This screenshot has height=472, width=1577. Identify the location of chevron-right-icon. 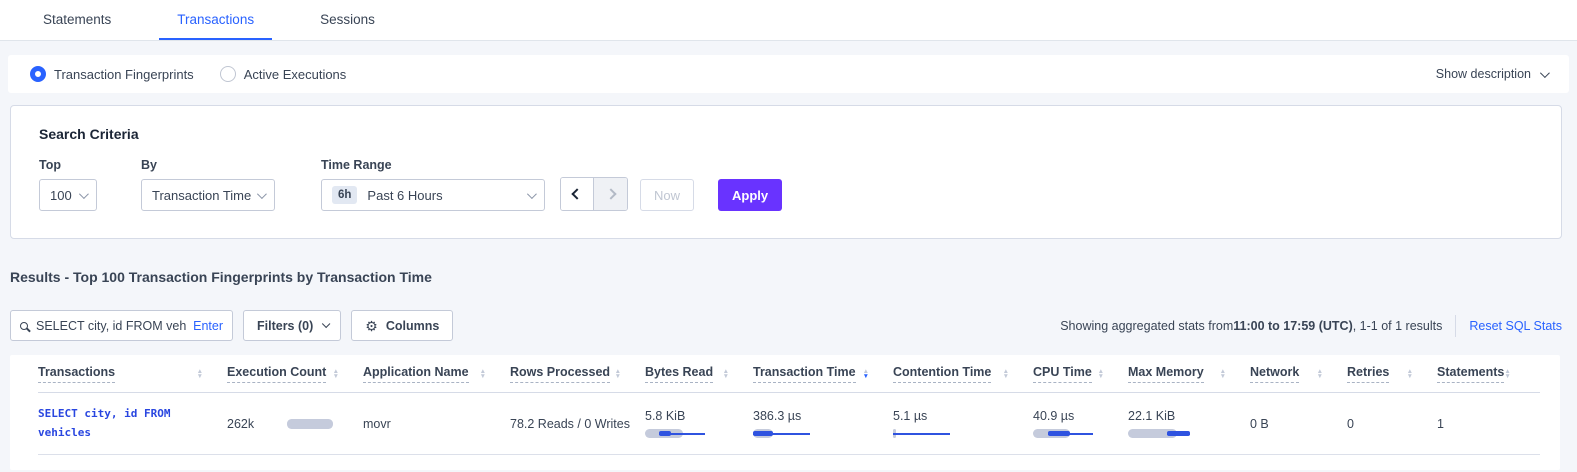
(610, 194).